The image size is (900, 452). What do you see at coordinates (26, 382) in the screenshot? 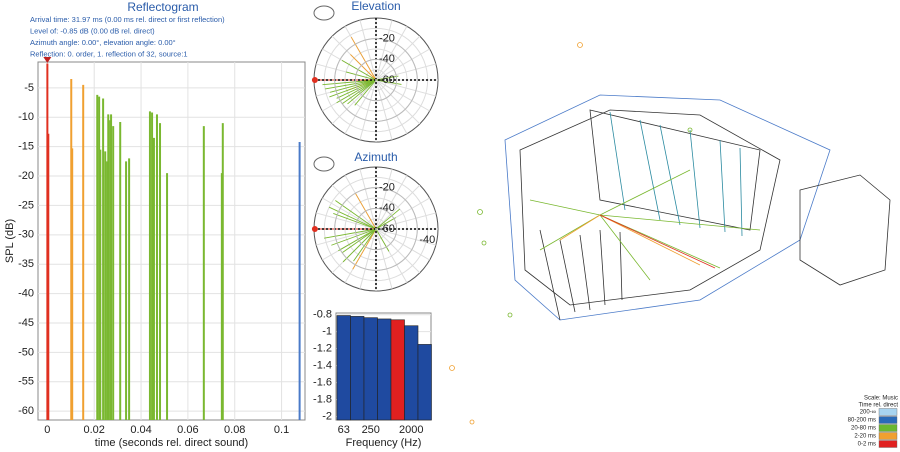
I see `y-tick-label: -55` at bounding box center [26, 382].